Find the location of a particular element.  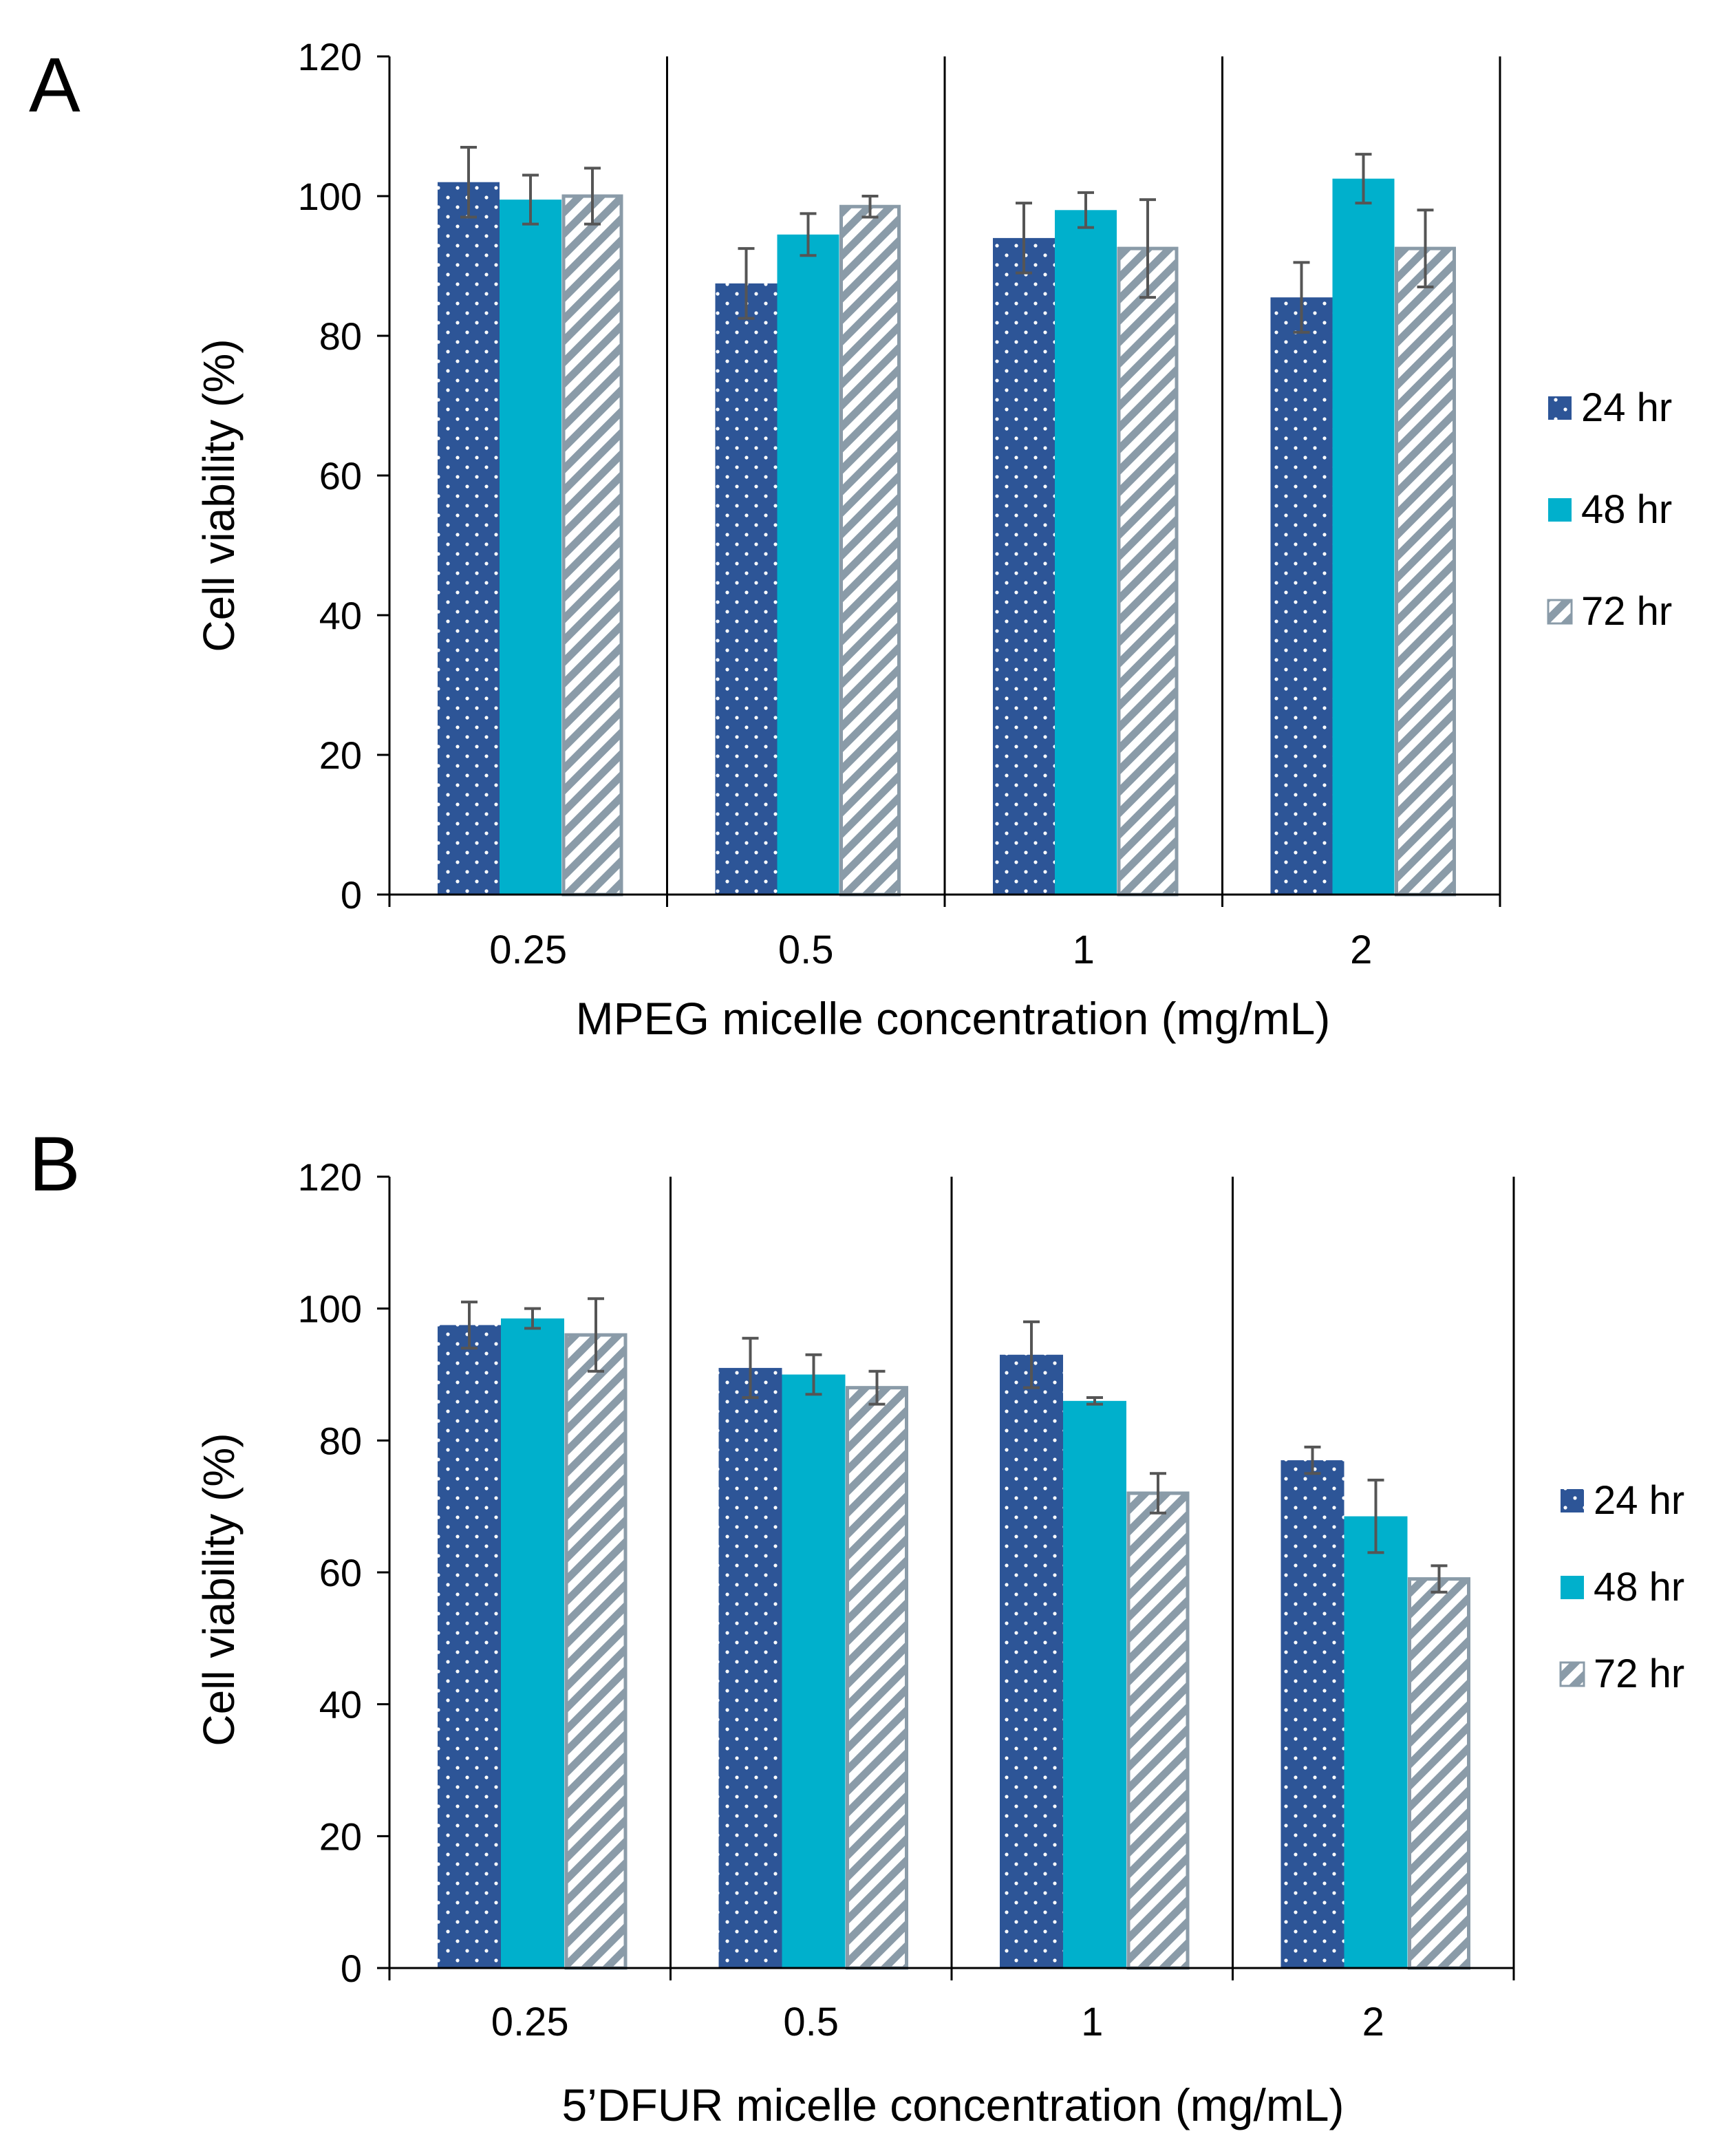

x-axis-label: 5’DFUR micelle concentration (mg/mL) is located at coordinates (953, 2104).